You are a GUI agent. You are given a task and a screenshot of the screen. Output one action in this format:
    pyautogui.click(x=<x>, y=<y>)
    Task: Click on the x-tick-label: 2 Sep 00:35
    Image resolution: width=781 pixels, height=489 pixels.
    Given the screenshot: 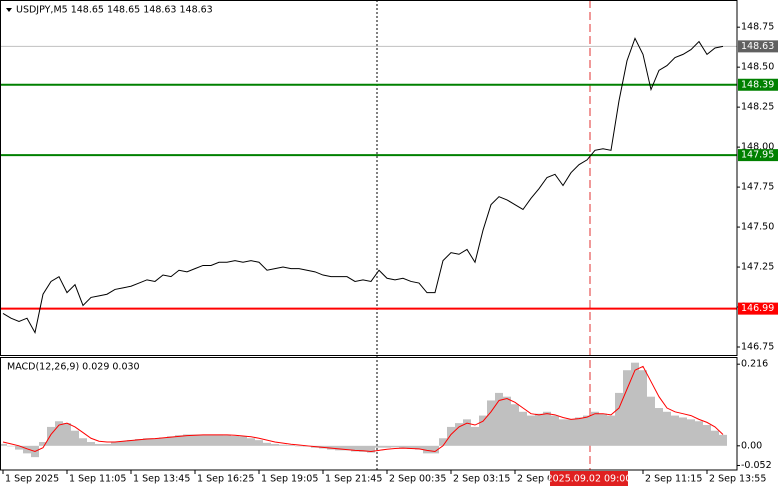 What is the action you would take?
    pyautogui.click(x=417, y=479)
    